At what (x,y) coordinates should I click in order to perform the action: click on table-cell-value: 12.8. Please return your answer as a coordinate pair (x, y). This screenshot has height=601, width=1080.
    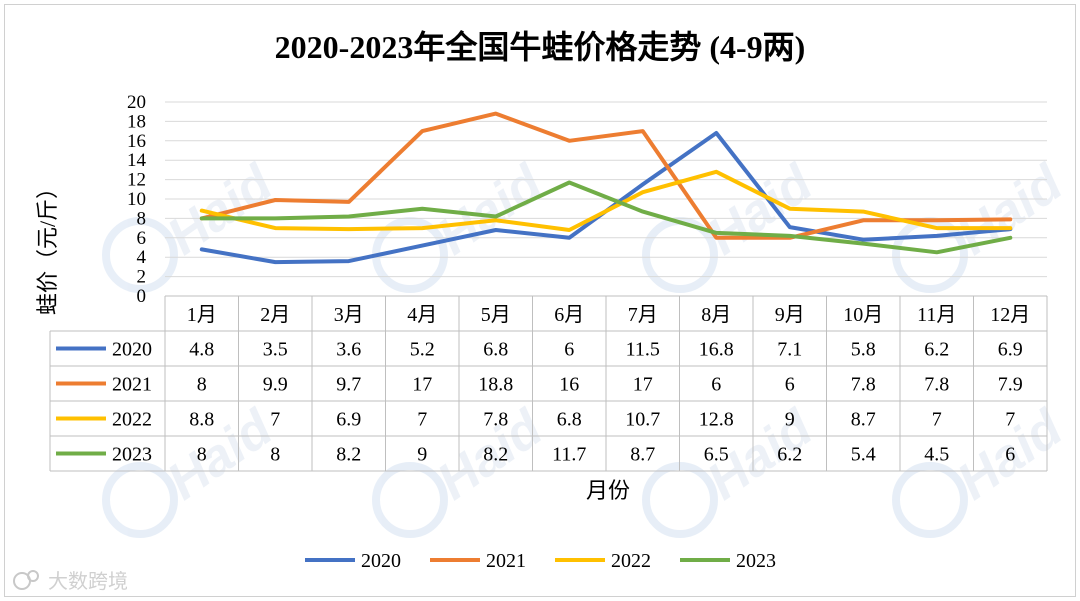
    Looking at the image, I should click on (716, 420).